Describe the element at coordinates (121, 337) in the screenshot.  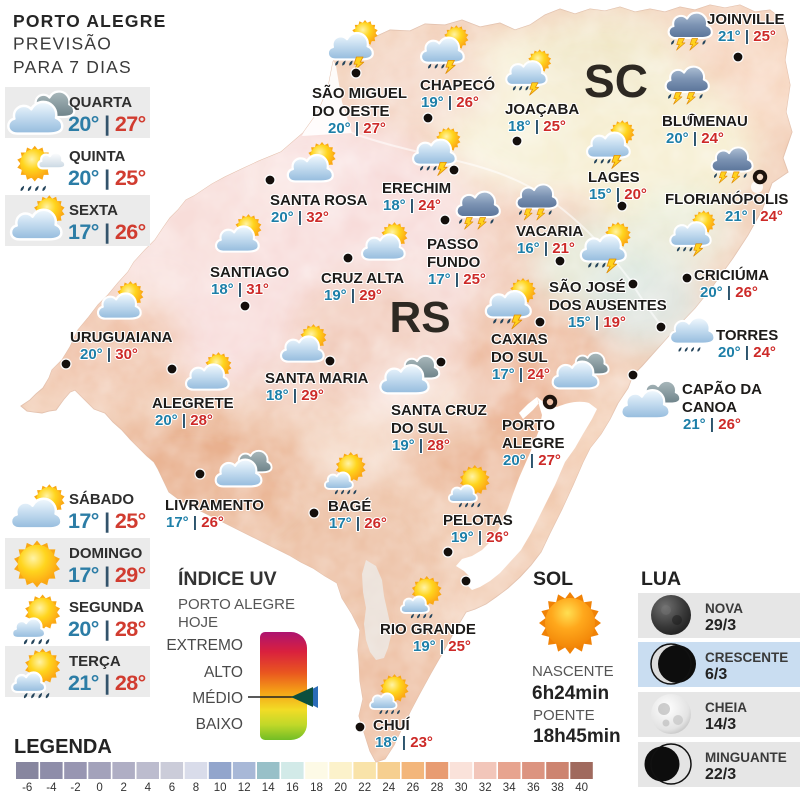
I see `svg-text: URUGUAIANA` at that location.